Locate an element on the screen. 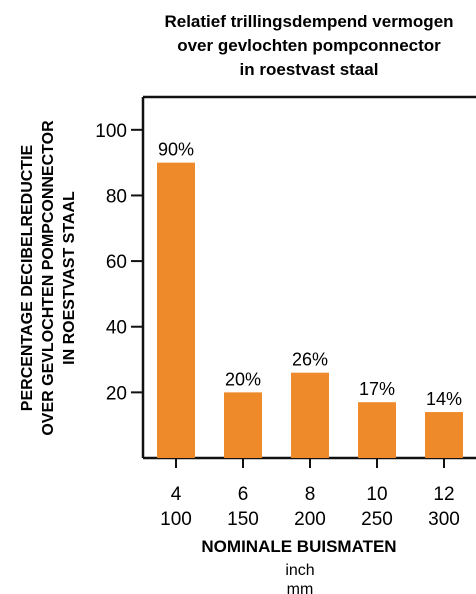  x-unit-inch: inch is located at coordinates (299, 570).